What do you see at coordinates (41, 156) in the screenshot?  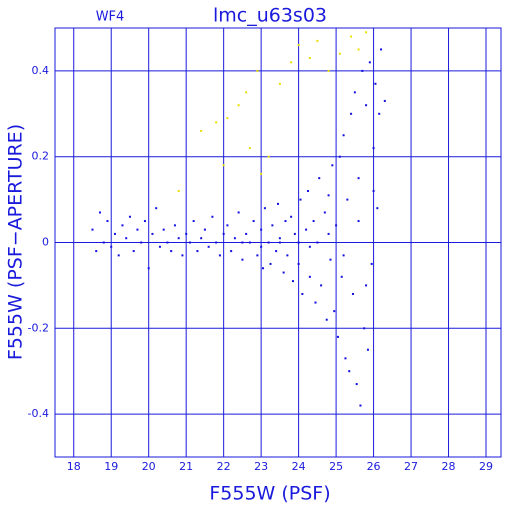 I see `y-tick-label: 0.2` at bounding box center [41, 156].